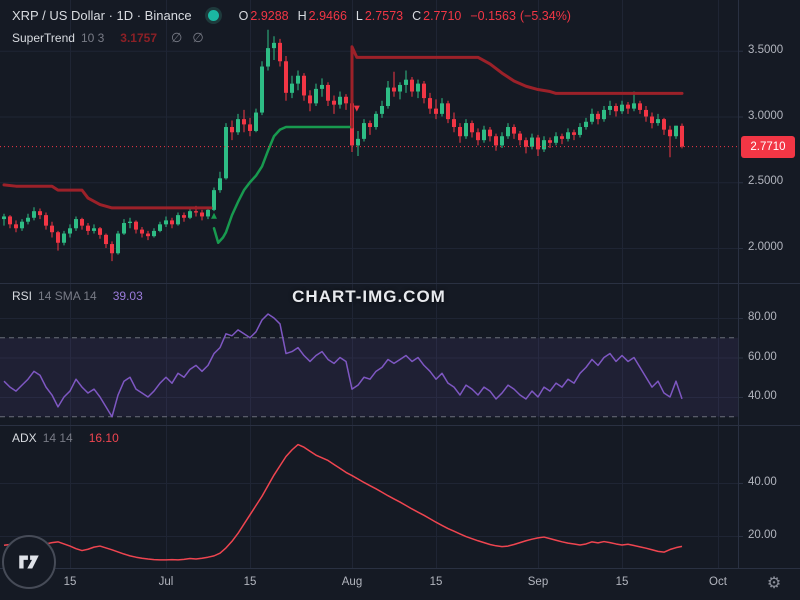  What do you see at coordinates (127, 296) in the screenshot?
I see `rsi-value: 39.03` at bounding box center [127, 296].